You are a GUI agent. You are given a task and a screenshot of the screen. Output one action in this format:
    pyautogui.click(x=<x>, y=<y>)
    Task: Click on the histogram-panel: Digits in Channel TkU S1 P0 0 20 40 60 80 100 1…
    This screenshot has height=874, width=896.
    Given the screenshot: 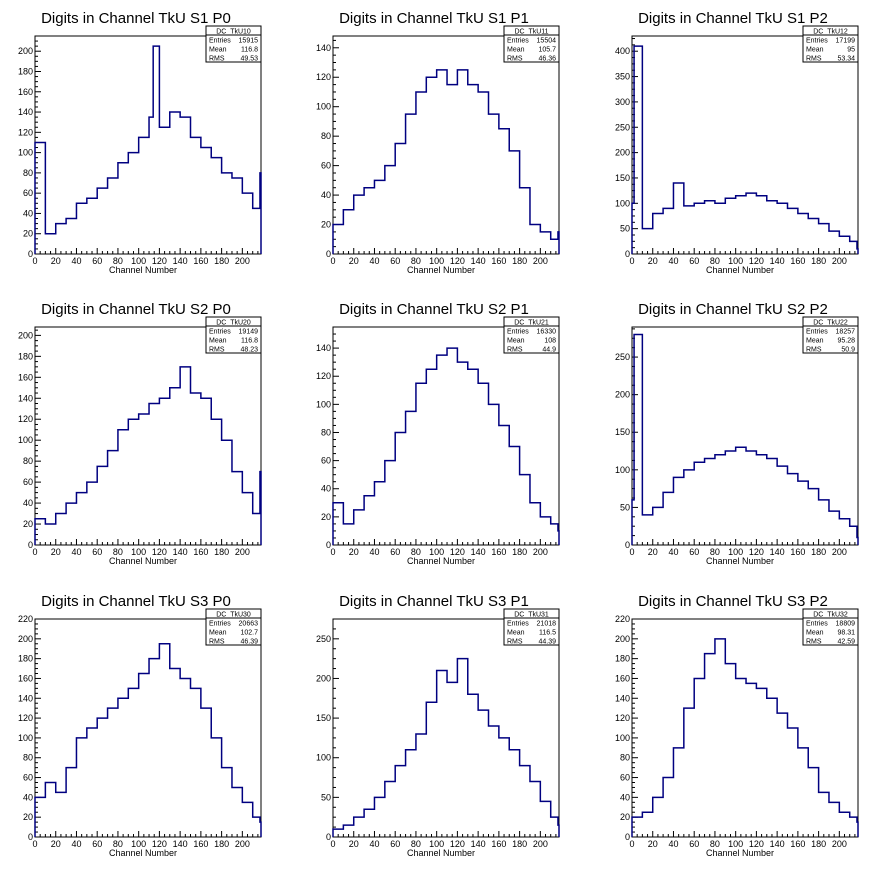 What is the action you would take?
    pyautogui.click(x=140, y=142)
    